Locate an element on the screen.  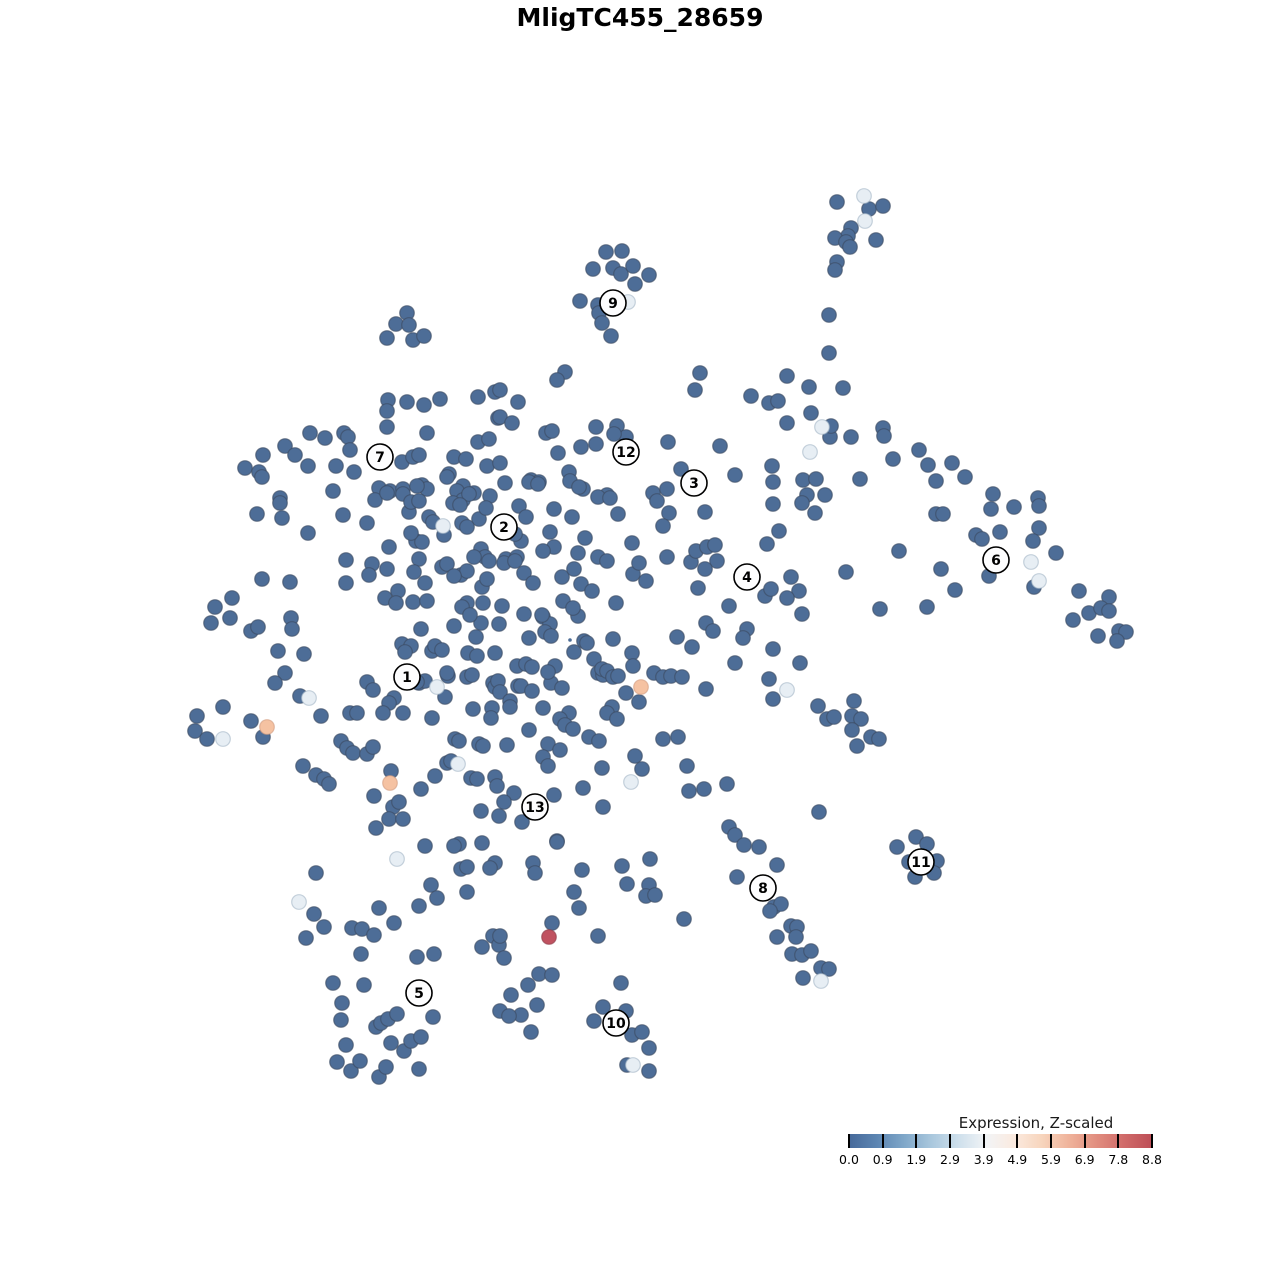
cluster-label-text: 13 is located at coordinates (534, 808).